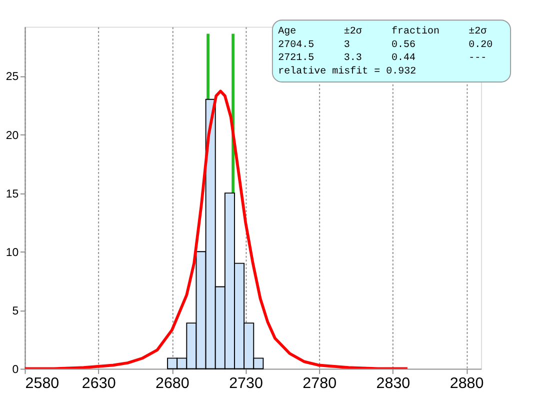 The image size is (542, 400). What do you see at coordinates (393, 383) in the screenshot?
I see `x-tick-label: 2830` at bounding box center [393, 383].